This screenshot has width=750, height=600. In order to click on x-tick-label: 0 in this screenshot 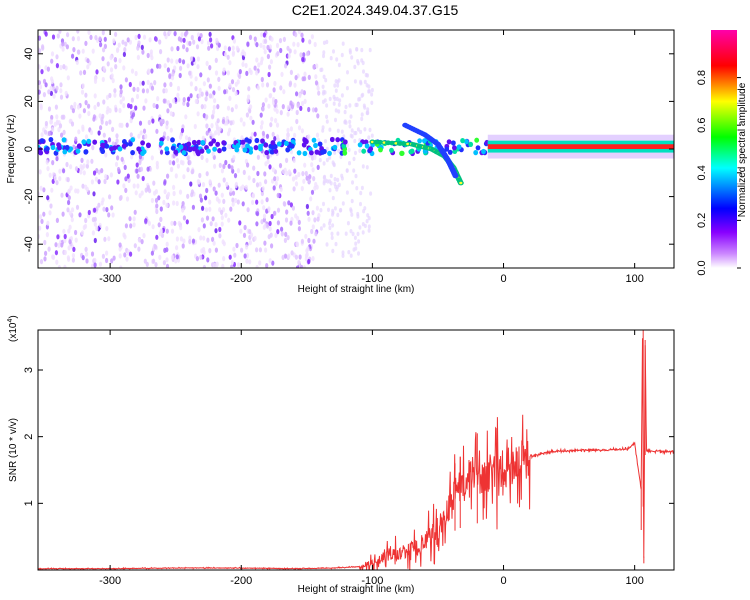, I will do `click(503, 581)`.